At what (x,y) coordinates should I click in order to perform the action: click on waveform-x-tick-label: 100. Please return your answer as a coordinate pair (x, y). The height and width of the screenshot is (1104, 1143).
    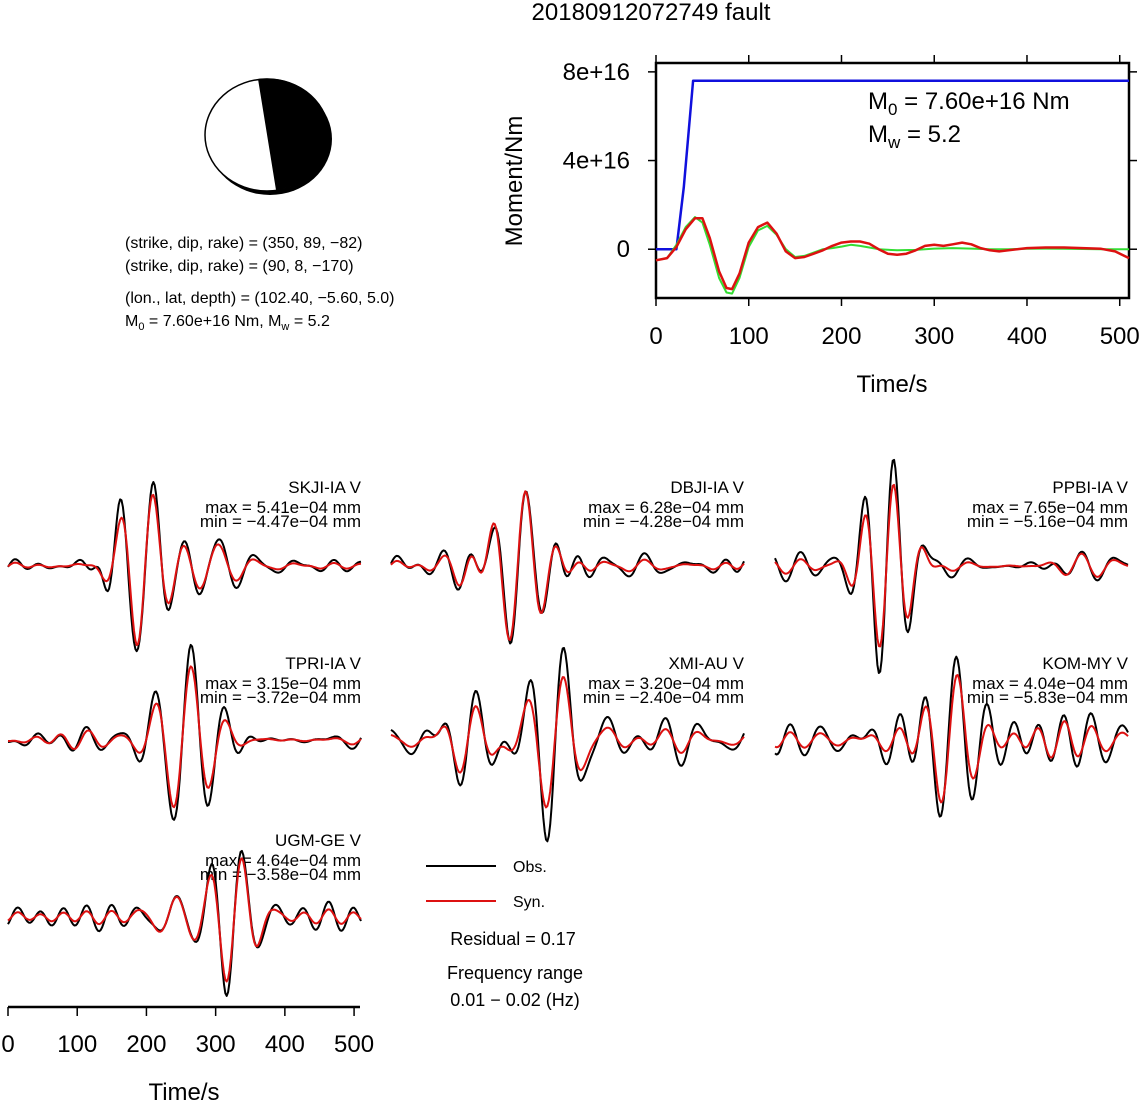
    Looking at the image, I should click on (77, 1044).